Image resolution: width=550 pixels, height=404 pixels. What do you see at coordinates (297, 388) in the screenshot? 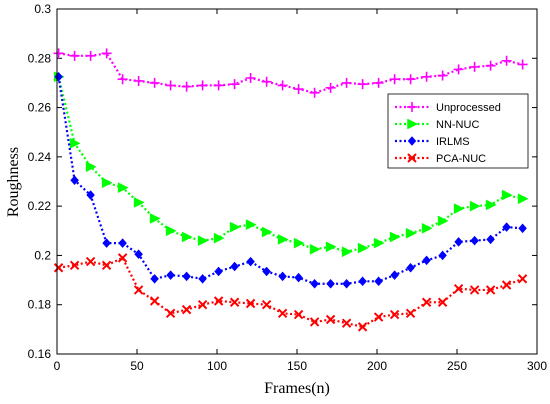
I see `x-axis-title: Frames(n)` at bounding box center [297, 388].